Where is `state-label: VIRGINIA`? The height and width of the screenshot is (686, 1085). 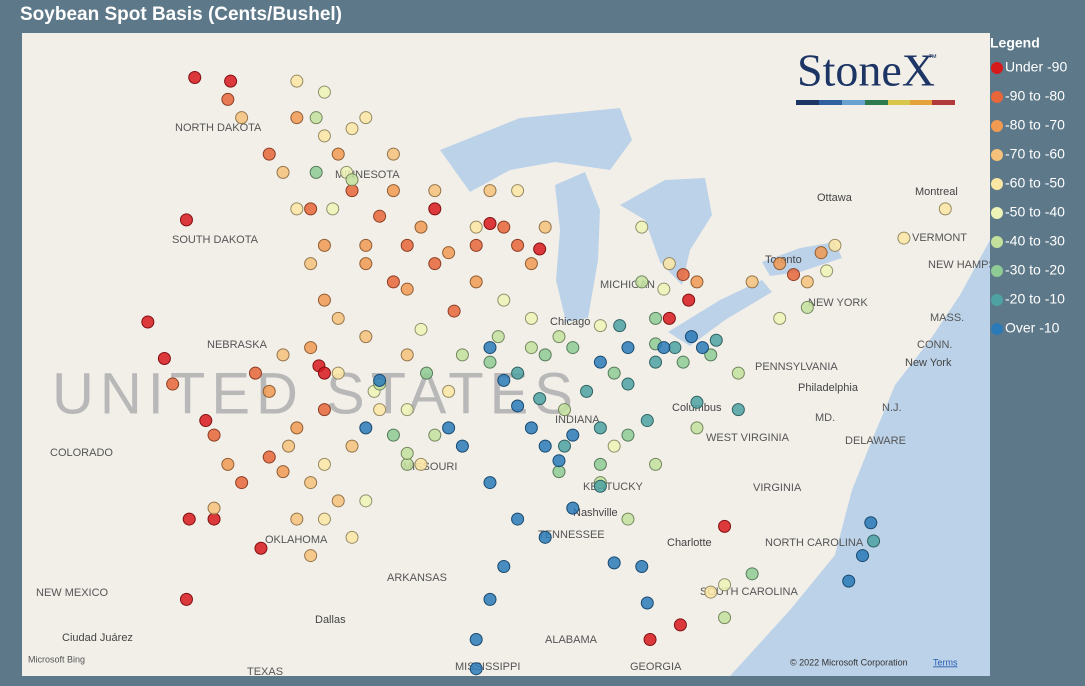
state-label: VIRGINIA is located at coordinates (777, 488).